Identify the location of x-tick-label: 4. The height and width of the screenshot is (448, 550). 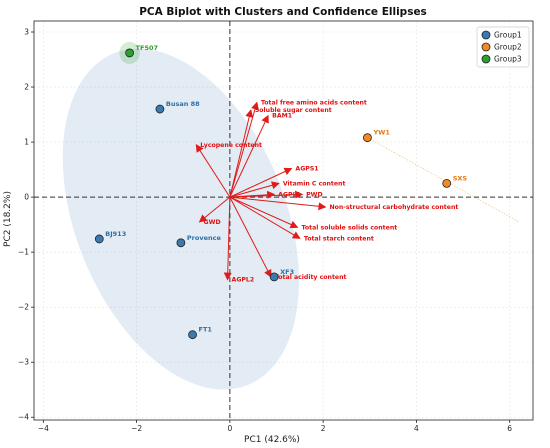
(416, 428).